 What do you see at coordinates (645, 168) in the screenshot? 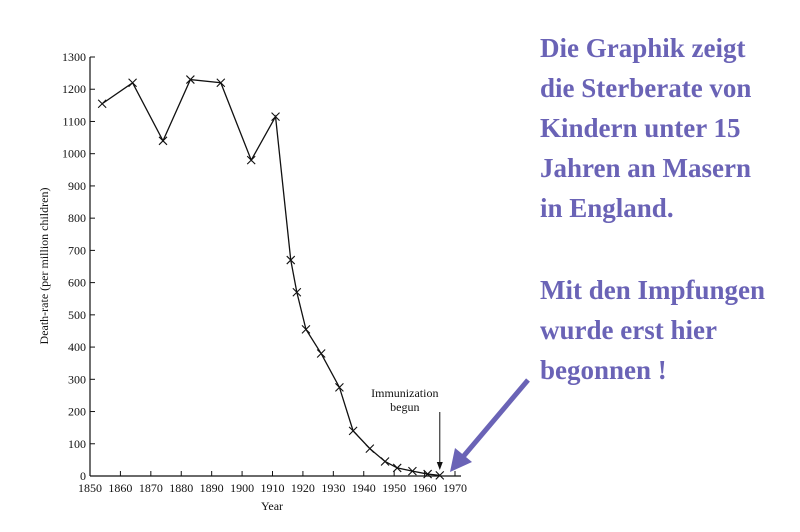
I see `side-text: Jahren an Masern` at bounding box center [645, 168].